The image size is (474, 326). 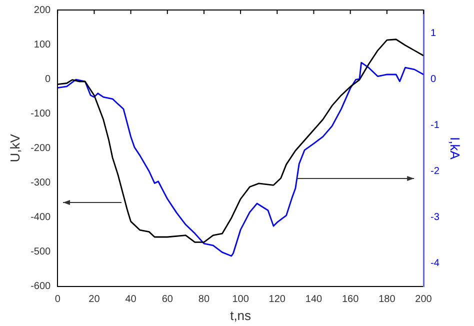 What do you see at coordinates (43, 10) in the screenshot?
I see `y-tick-label: 200` at bounding box center [43, 10].